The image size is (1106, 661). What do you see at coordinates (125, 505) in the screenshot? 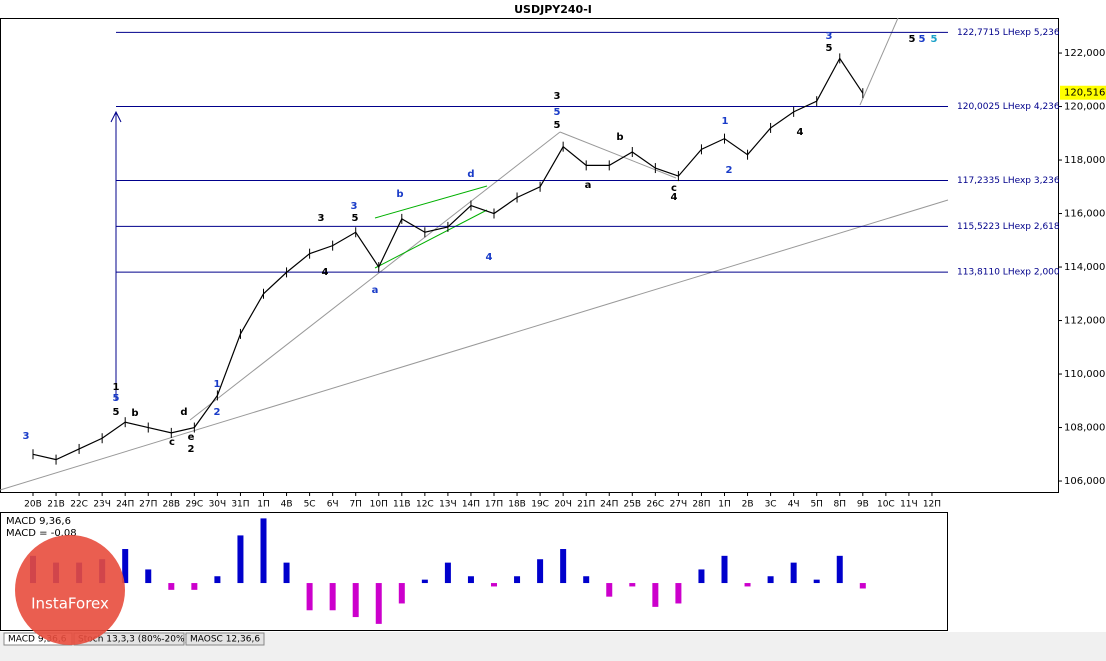
I see `x-tick-label: 24П` at bounding box center [125, 505].